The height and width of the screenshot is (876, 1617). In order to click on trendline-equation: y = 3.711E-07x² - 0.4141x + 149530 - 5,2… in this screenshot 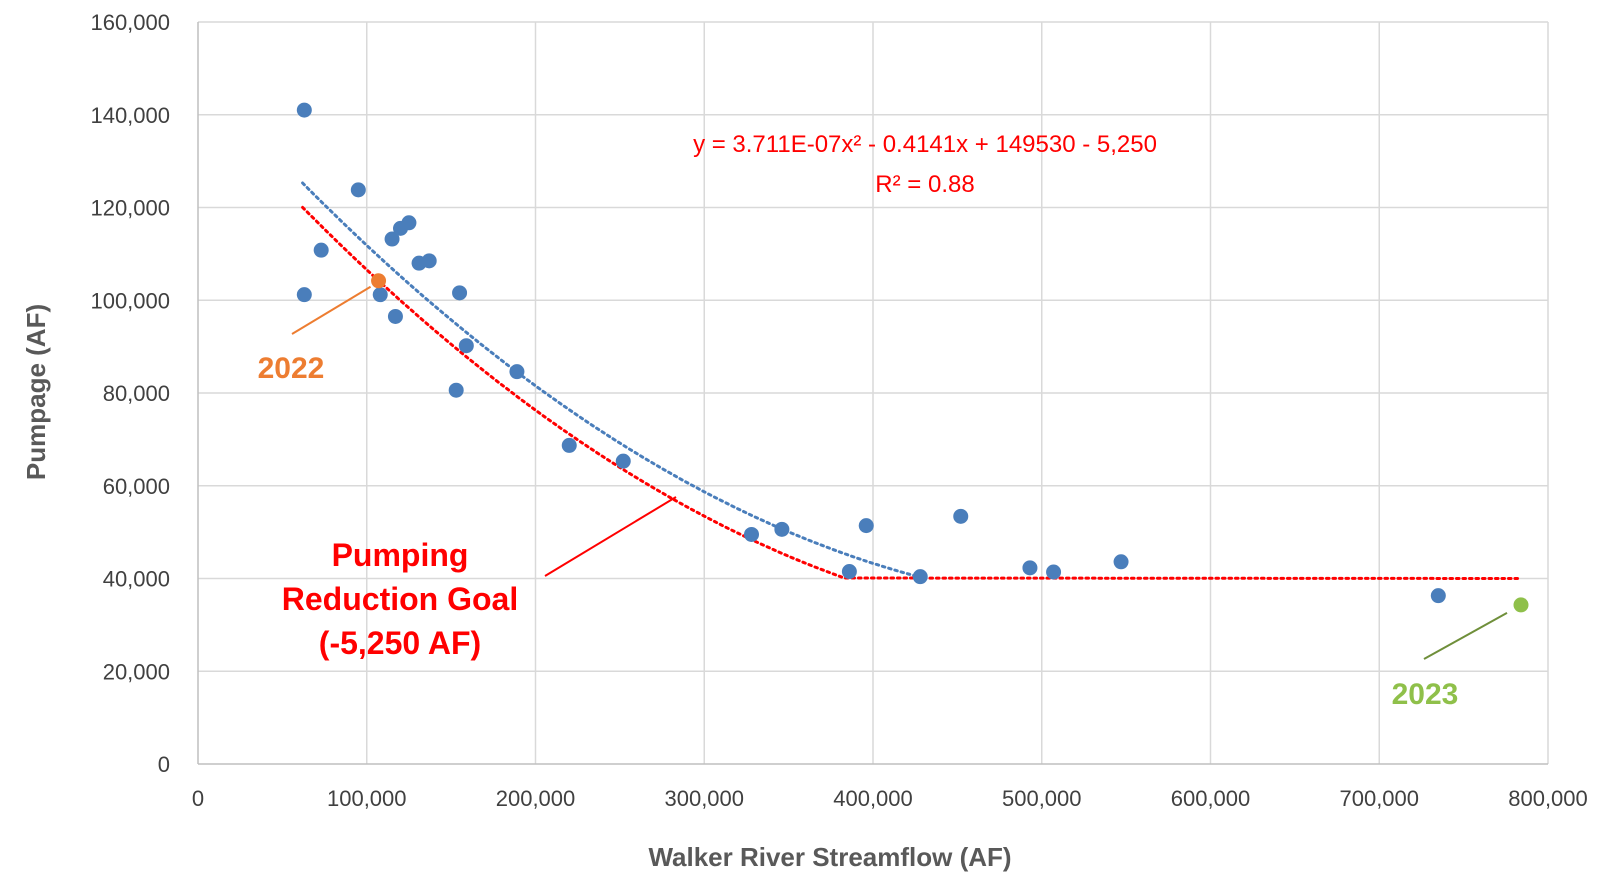, I will do `click(925, 144)`.